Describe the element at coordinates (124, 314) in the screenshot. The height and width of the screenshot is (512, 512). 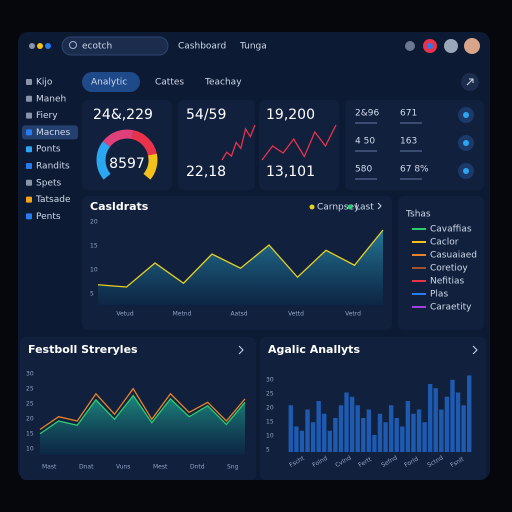
I see `x-label: Vetud` at that location.